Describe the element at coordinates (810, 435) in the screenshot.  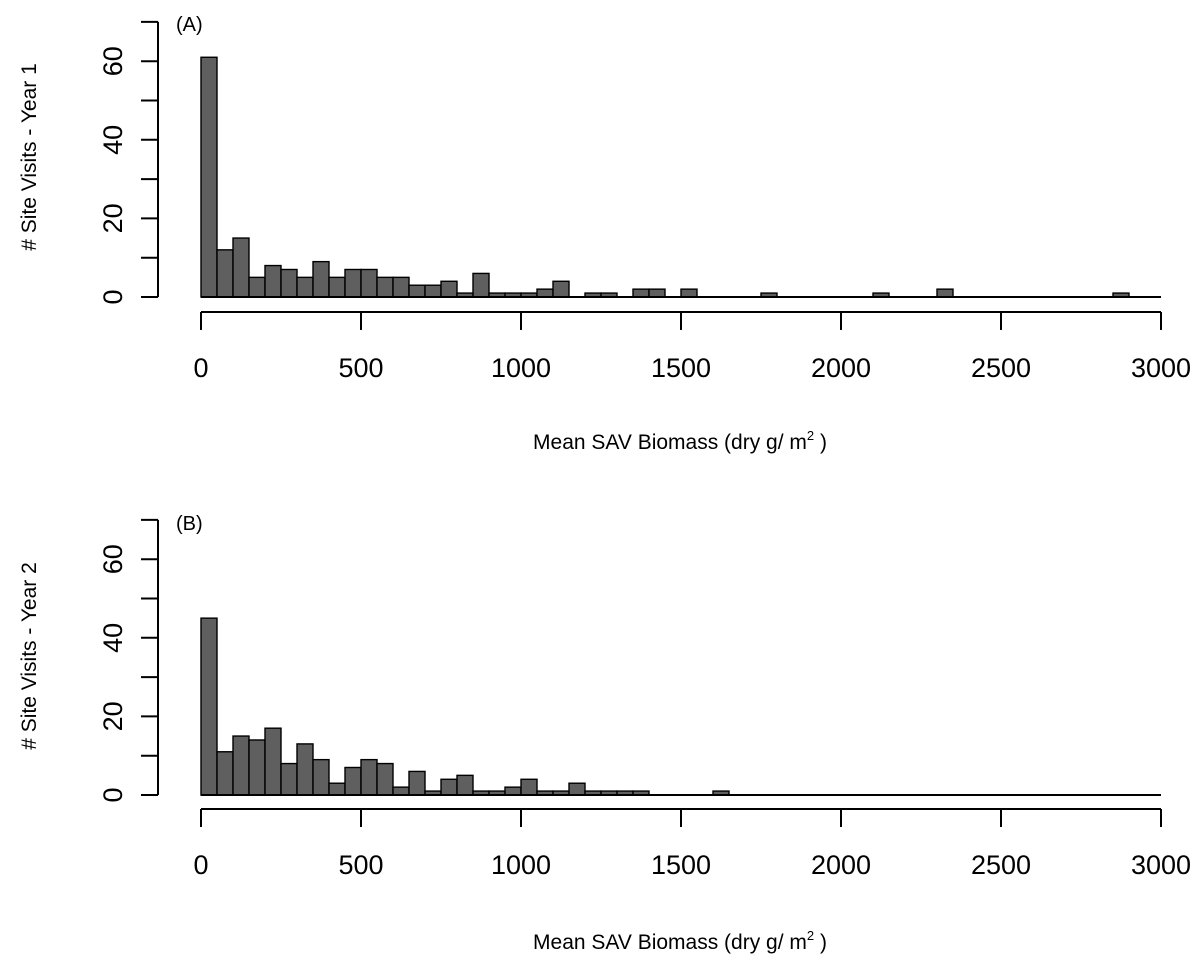
I see `x-axis-label-sup-a: 2` at that location.